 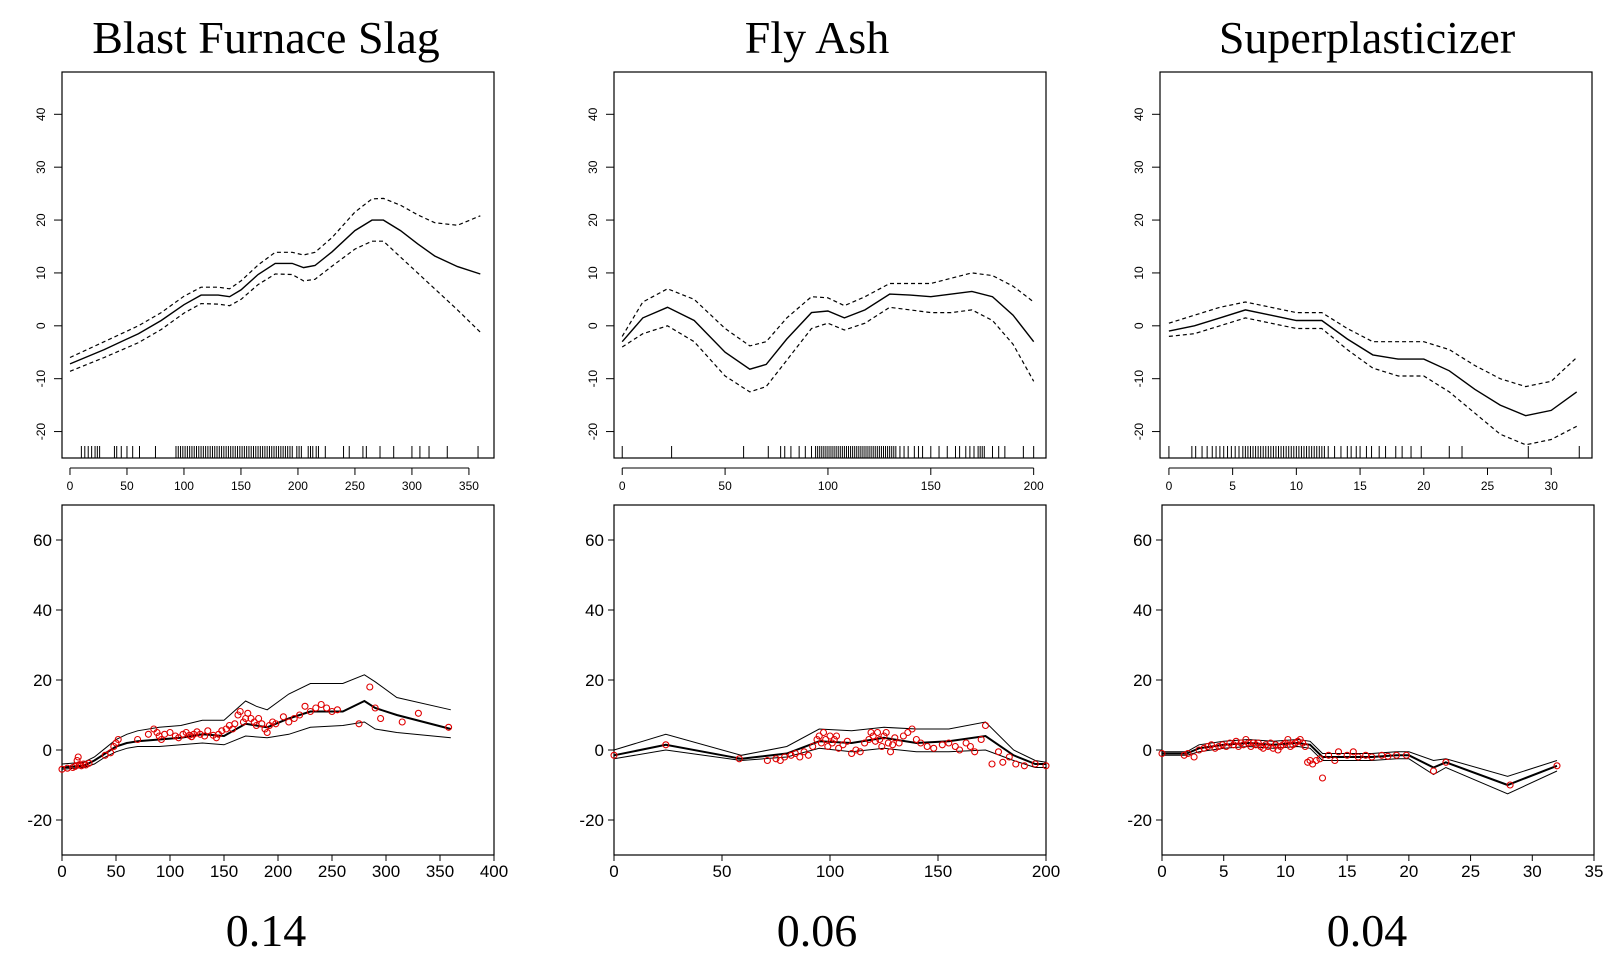 I want to click on scatter-plot-blast-furnace-slag: -20 0 20 40 60 0 50 100 150 200 250 300 350 400, so click(x=267, y=692).